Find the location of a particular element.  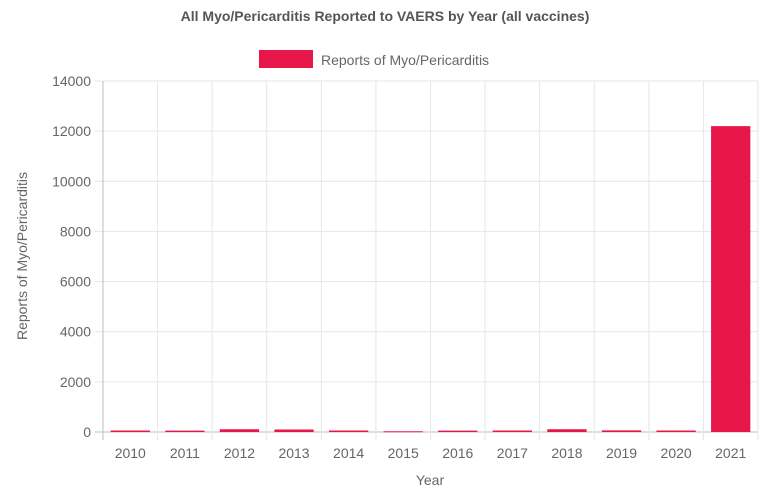

x-tick-label: 2017 is located at coordinates (512, 453).